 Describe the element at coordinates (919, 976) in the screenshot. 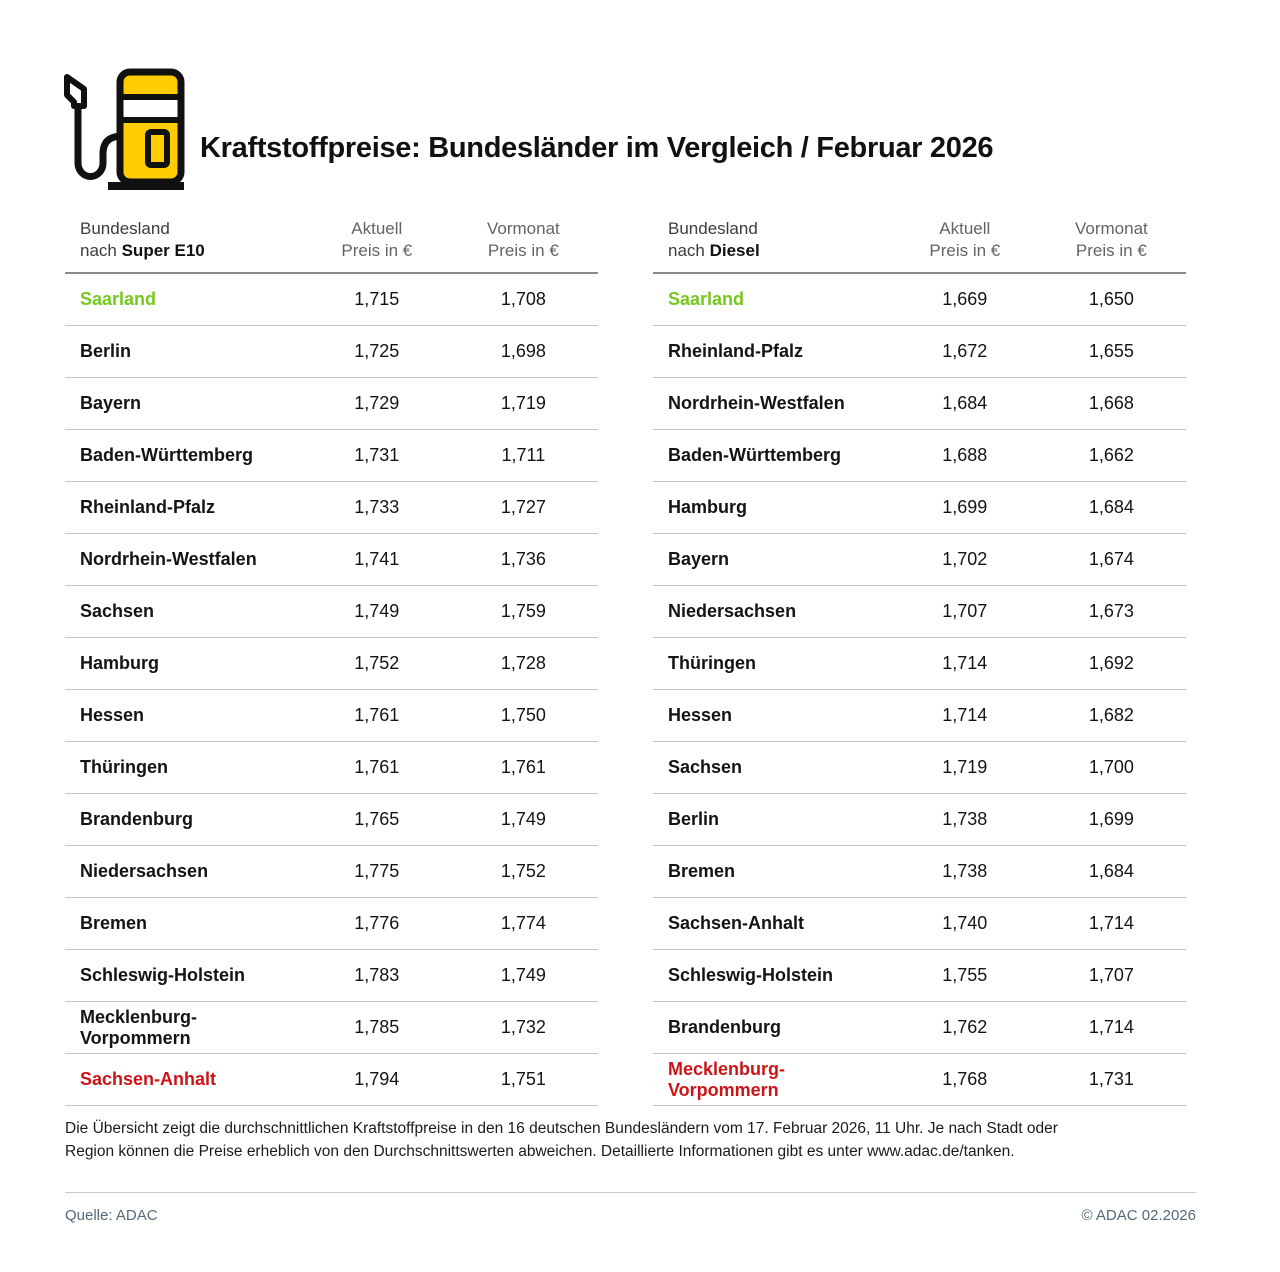

I see `table-row: Schleswig-Holstein 1,755 1,707` at that location.